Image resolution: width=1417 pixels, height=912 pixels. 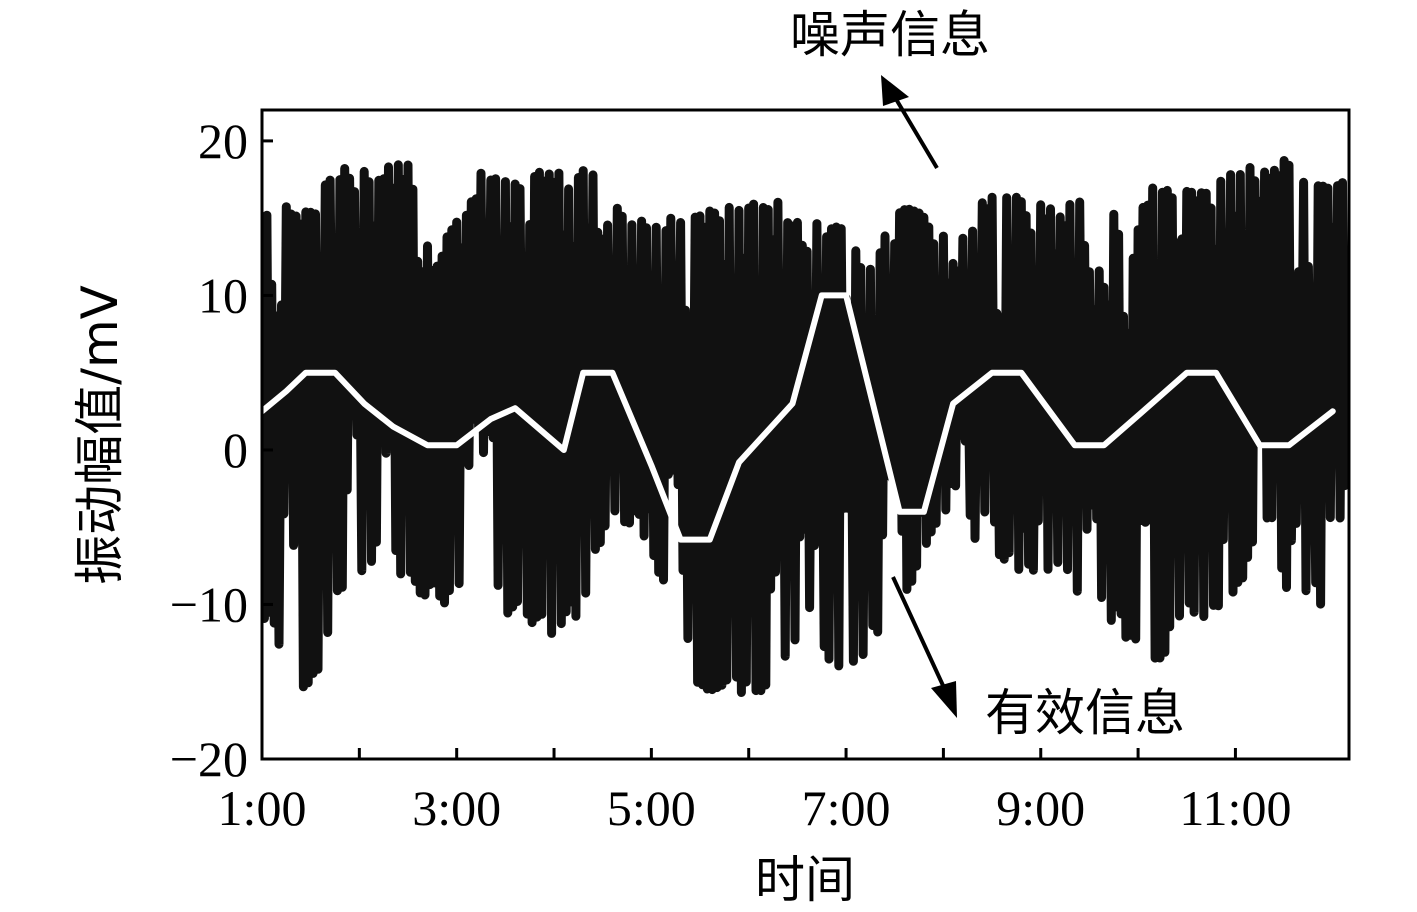 What do you see at coordinates (915, 131) in the screenshot?
I see `annotation-noise-arrow` at bounding box center [915, 131].